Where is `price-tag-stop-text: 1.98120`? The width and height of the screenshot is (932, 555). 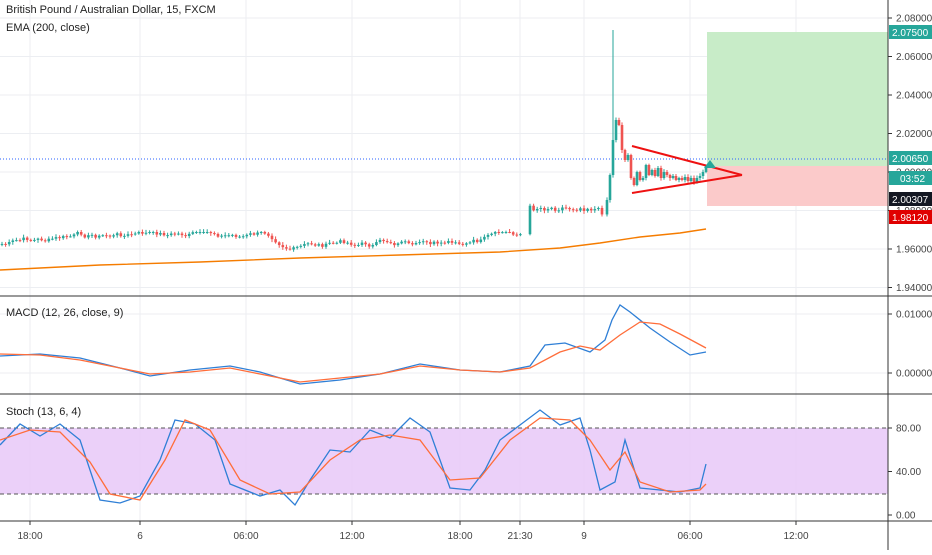
price-tag-stop-text: 1.98120 is located at coordinates (910, 218).